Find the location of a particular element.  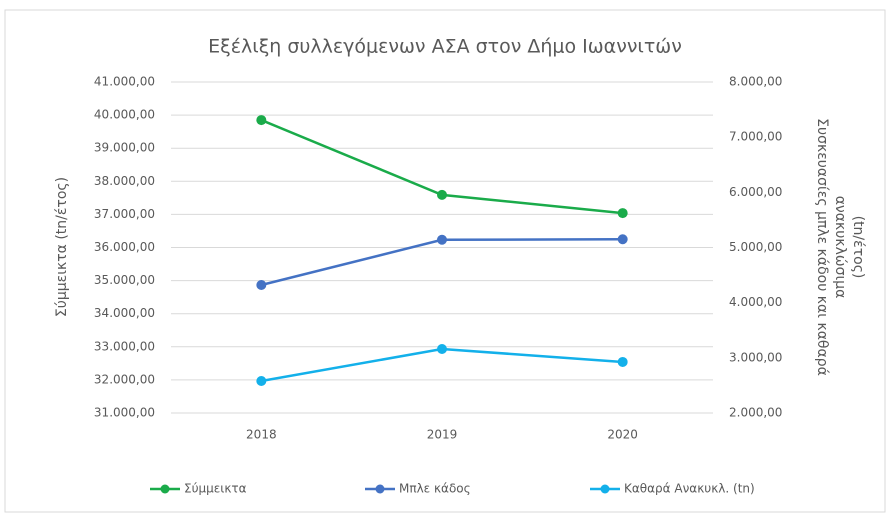

y2-tick-label: 8.000,00 is located at coordinates (755, 82).